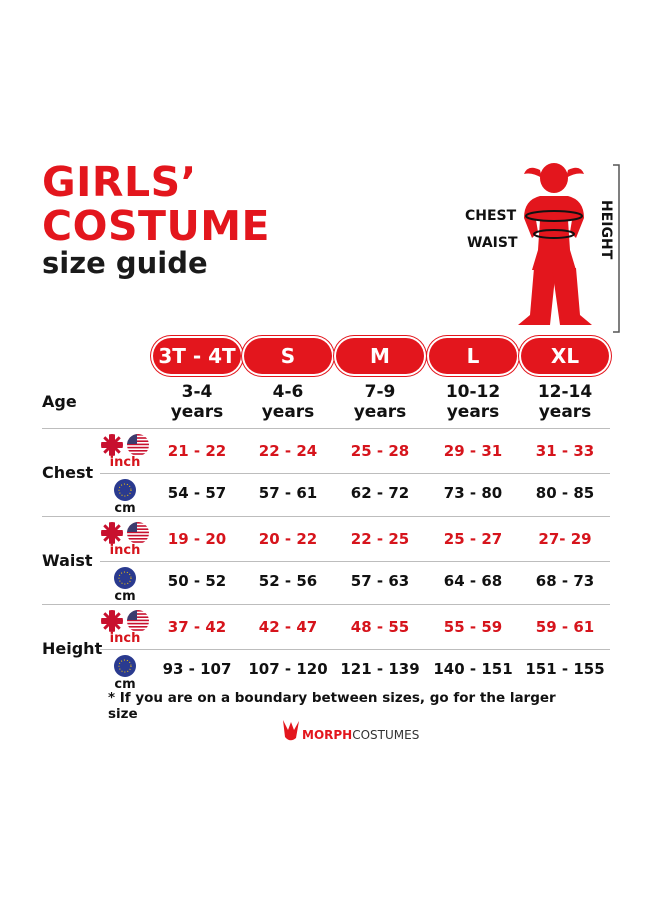 This screenshot has height=900, width=660. What do you see at coordinates (565, 356) in the screenshot?
I see `size-pill-4: XL` at bounding box center [565, 356].